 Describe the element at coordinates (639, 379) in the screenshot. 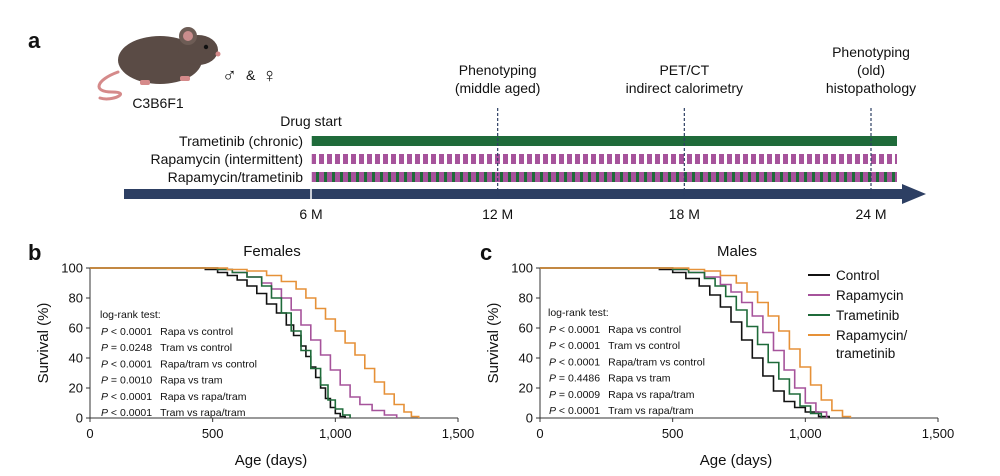

I see `stat-comparison: Rapa vs tram` at that location.